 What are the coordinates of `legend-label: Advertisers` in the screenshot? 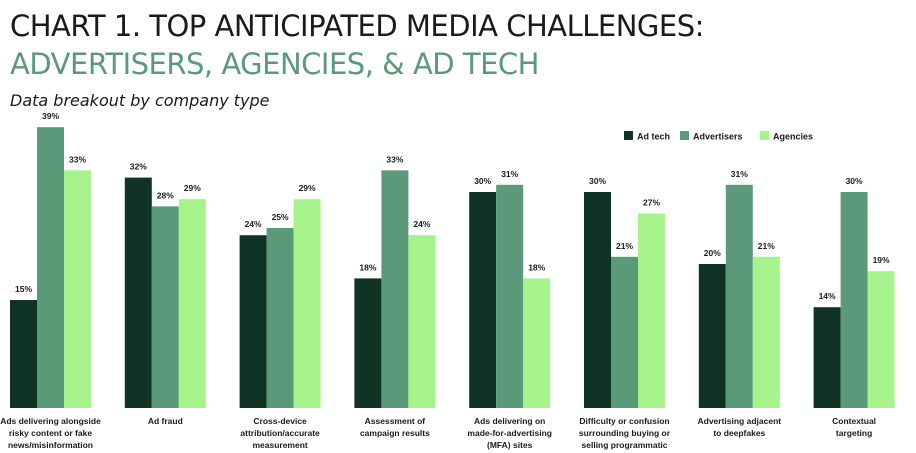 It's located at (718, 137).